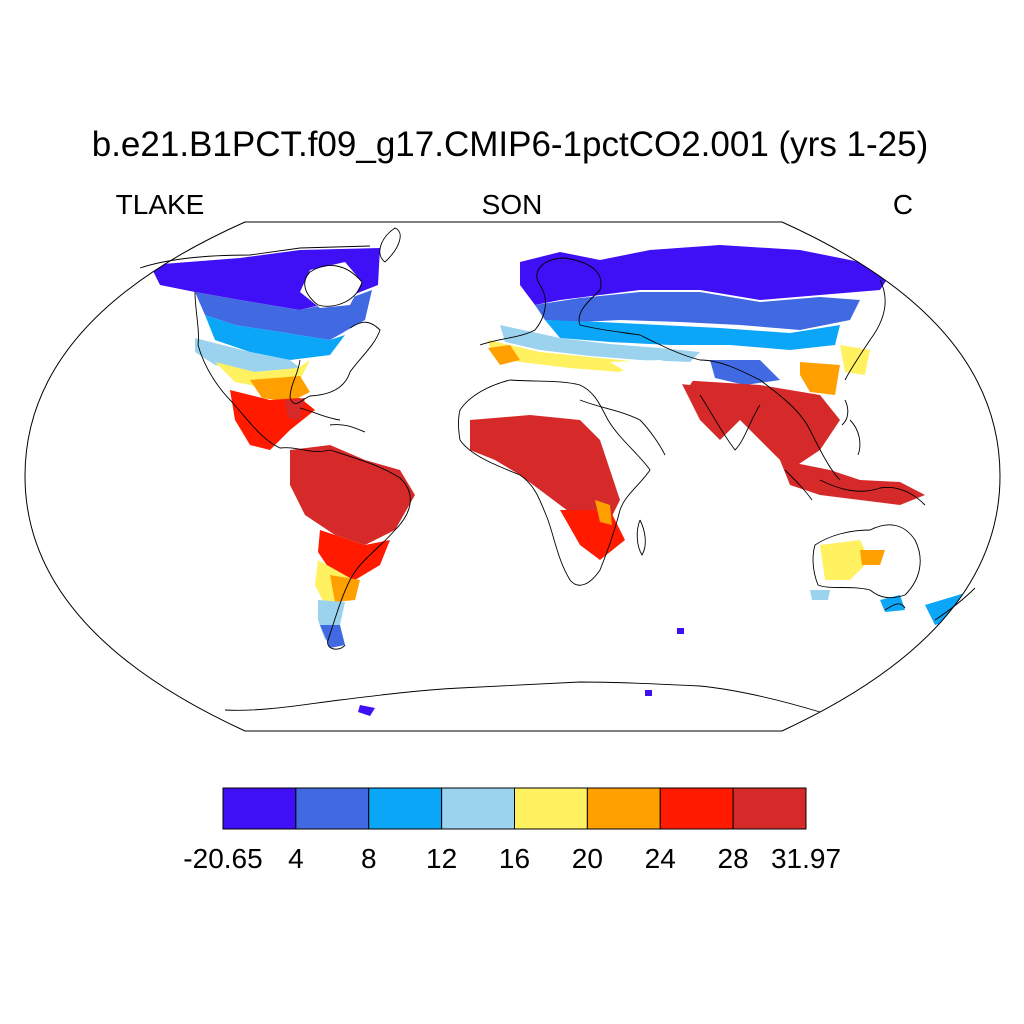 This screenshot has width=1024, height=1024. Describe the element at coordinates (265, 349) in the screenshot. I see `field-north-america` at that location.